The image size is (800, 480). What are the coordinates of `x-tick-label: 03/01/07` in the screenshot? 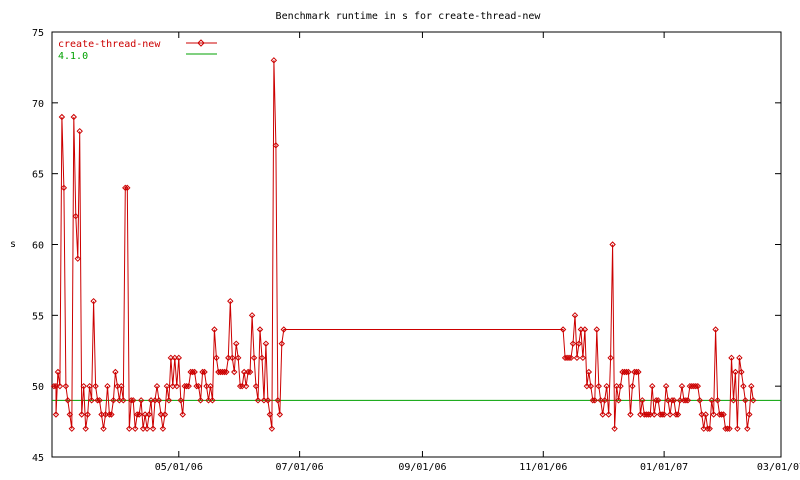 It's located at (778, 467).